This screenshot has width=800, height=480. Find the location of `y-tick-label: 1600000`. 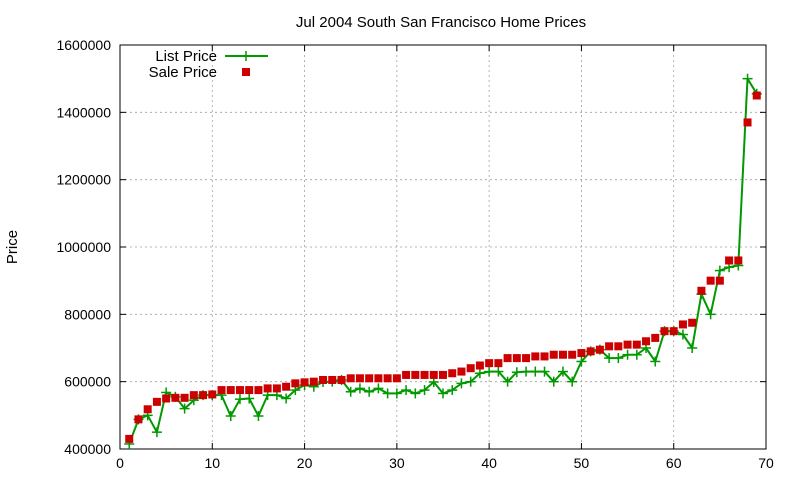

y-tick-label: 1600000 is located at coordinates (83, 45).